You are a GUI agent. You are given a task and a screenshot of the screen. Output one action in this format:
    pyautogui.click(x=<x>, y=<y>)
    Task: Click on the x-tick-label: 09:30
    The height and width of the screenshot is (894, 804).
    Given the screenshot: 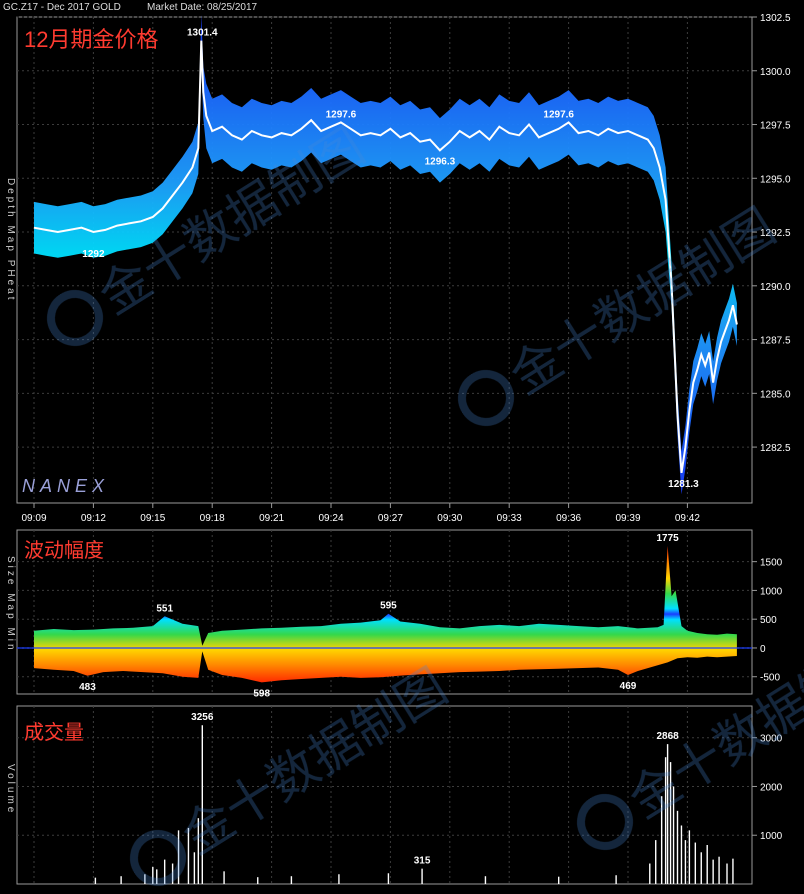 What is the action you would take?
    pyautogui.click(x=449, y=518)
    